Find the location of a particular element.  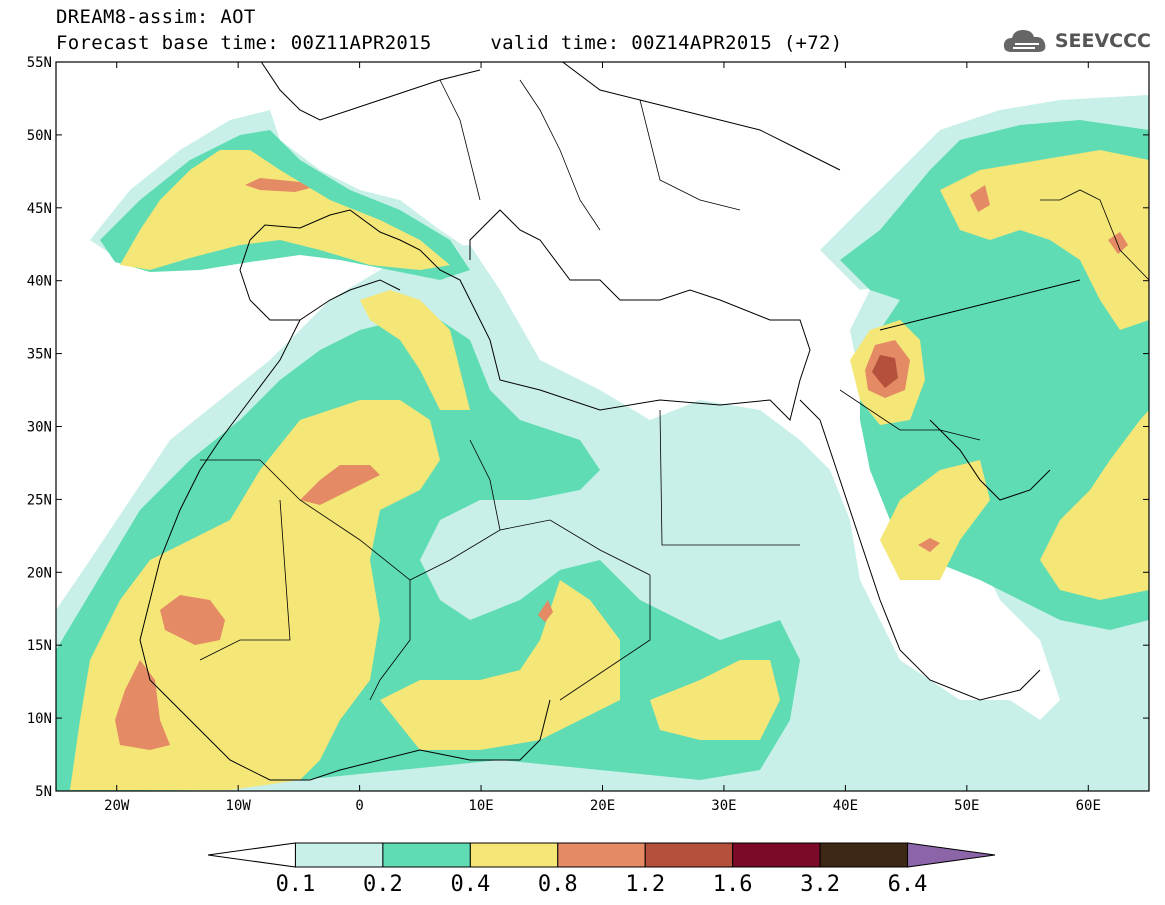

aot-field-orange-senegal is located at coordinates (142, 705).